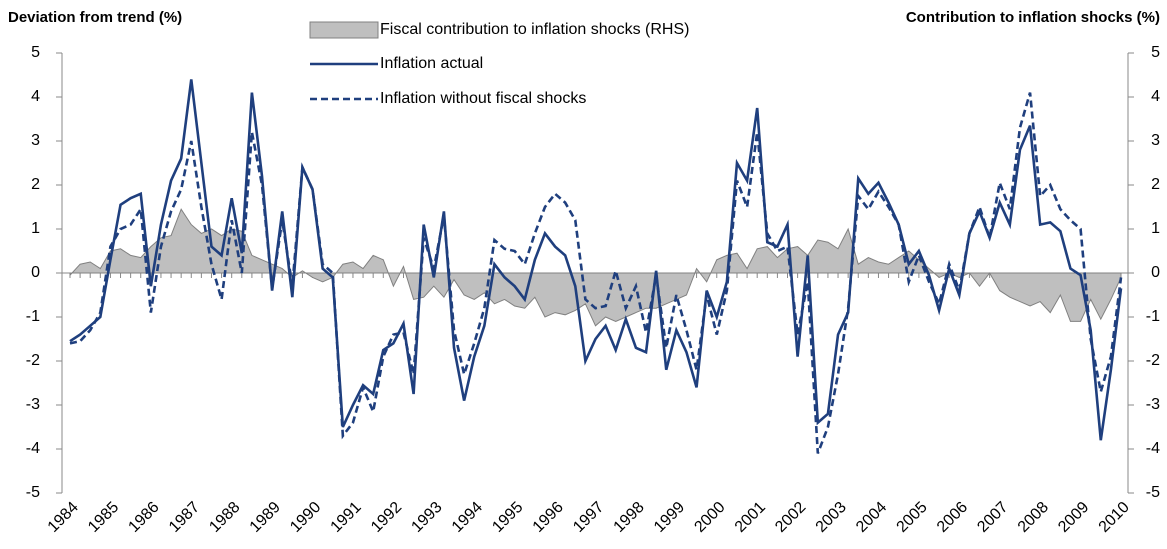 The width and height of the screenshot is (1167, 549). Describe the element at coordinates (629, 517) in the screenshot. I see `x-tick-label: 1998` at that location.